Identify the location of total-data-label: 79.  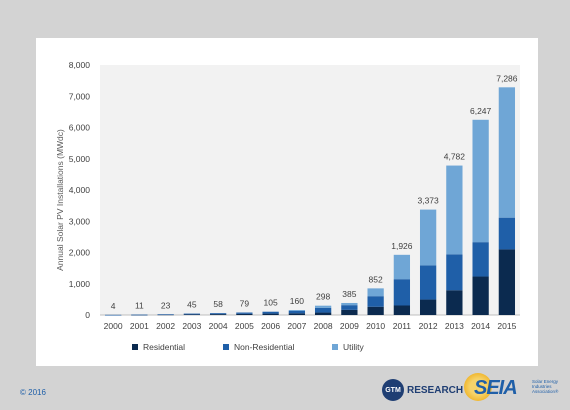
(245, 304).